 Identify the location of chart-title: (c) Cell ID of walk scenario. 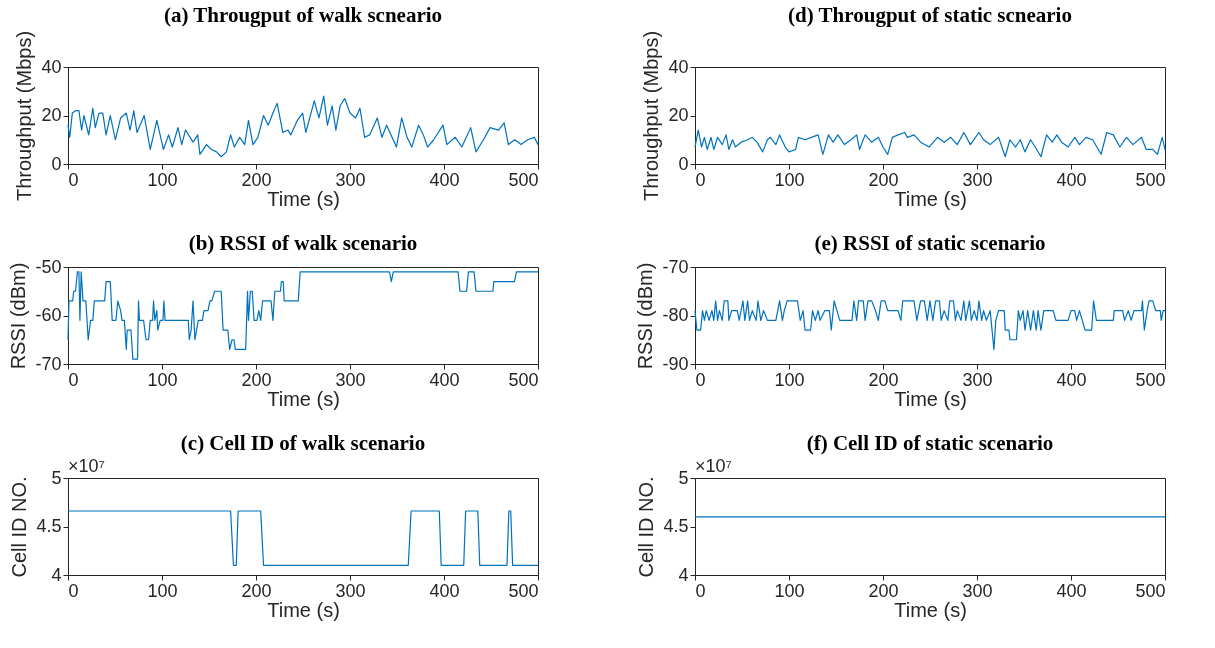
(303, 443).